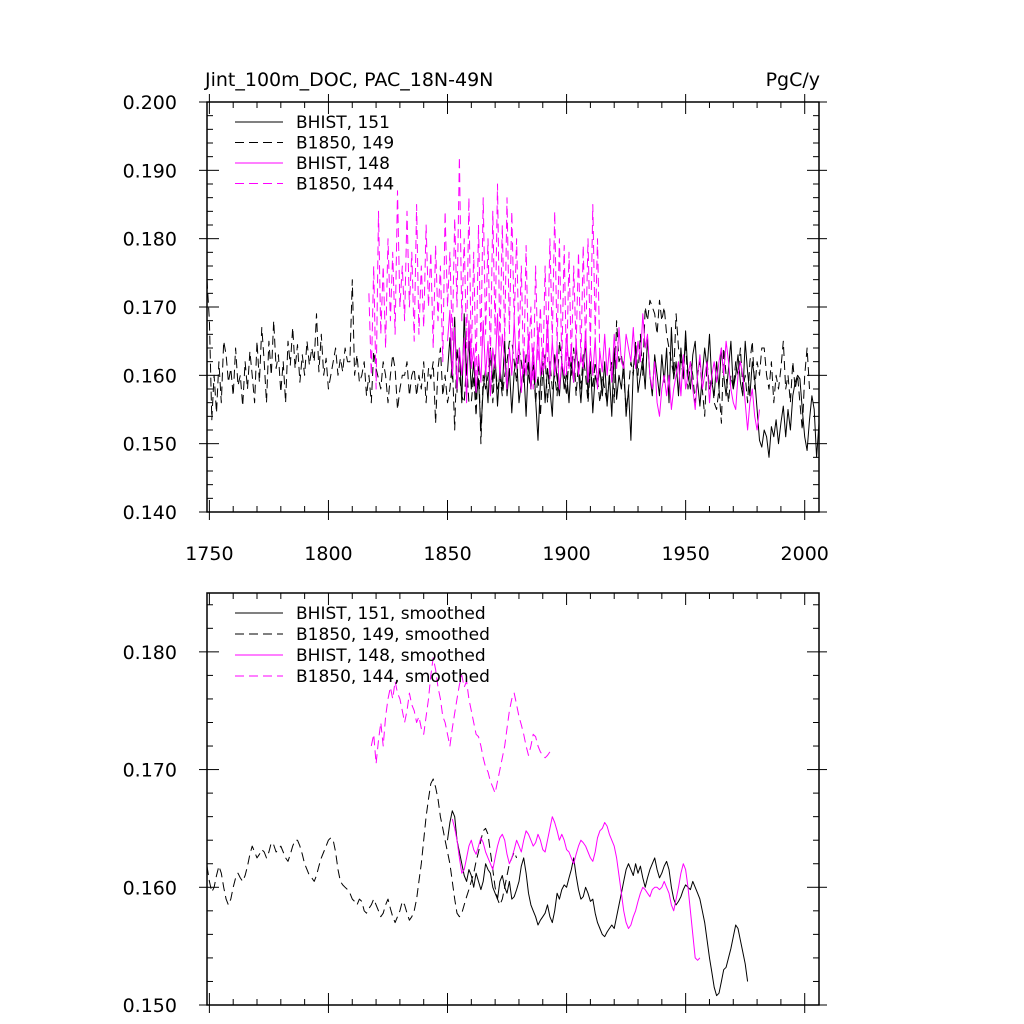  What do you see at coordinates (150, 1006) in the screenshot?
I see `bottom-y-tick-label: 0.150` at bounding box center [150, 1006].